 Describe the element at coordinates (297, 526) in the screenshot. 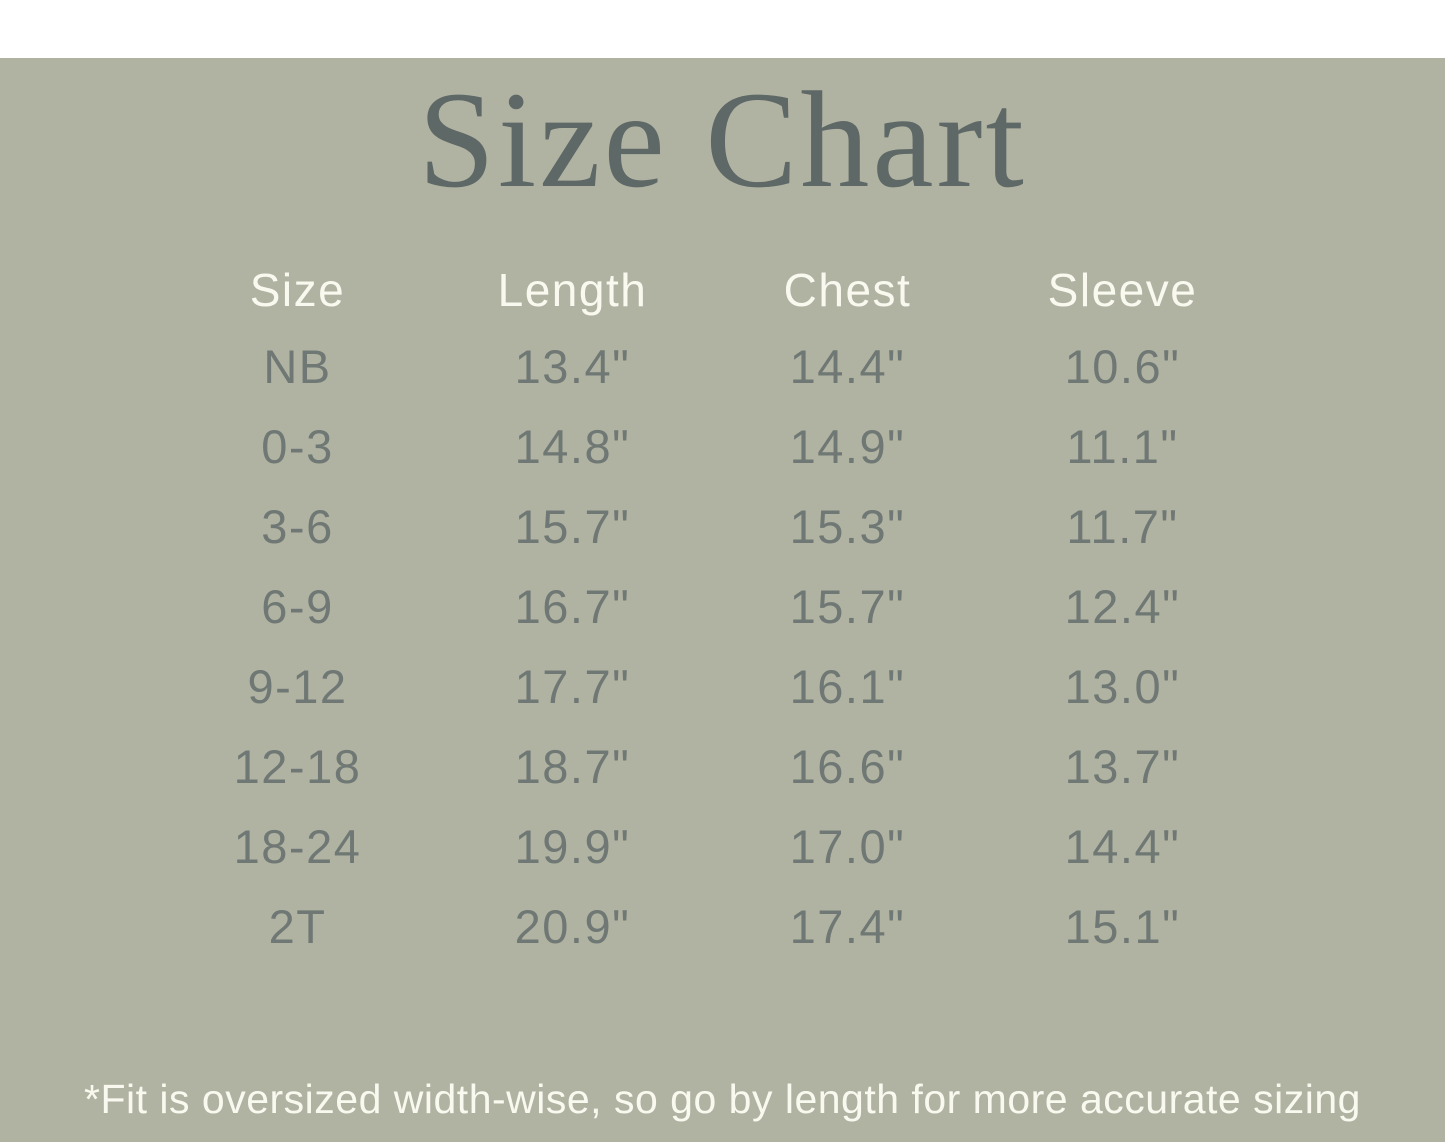

I see `size-label: 3-6` at that location.